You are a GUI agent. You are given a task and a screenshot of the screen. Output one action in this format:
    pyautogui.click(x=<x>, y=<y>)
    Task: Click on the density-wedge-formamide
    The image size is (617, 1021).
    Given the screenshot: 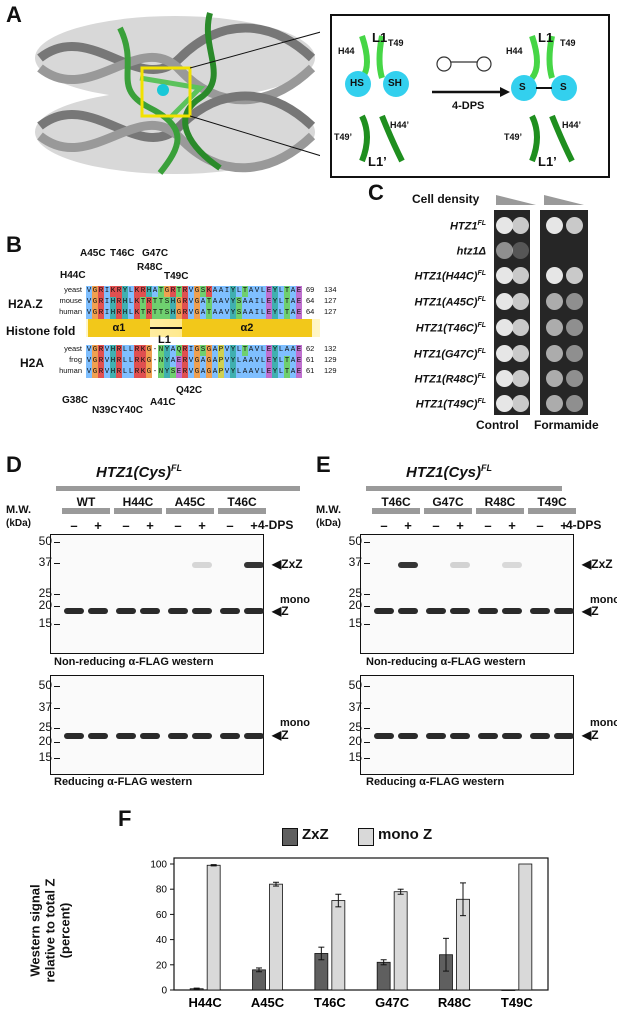 What is the action you would take?
    pyautogui.click(x=564, y=200)
    